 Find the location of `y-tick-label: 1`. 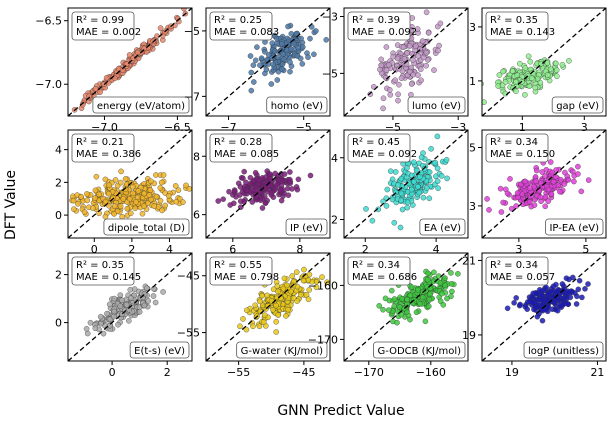

y-tick-label: 1 is located at coordinates (472, 81).